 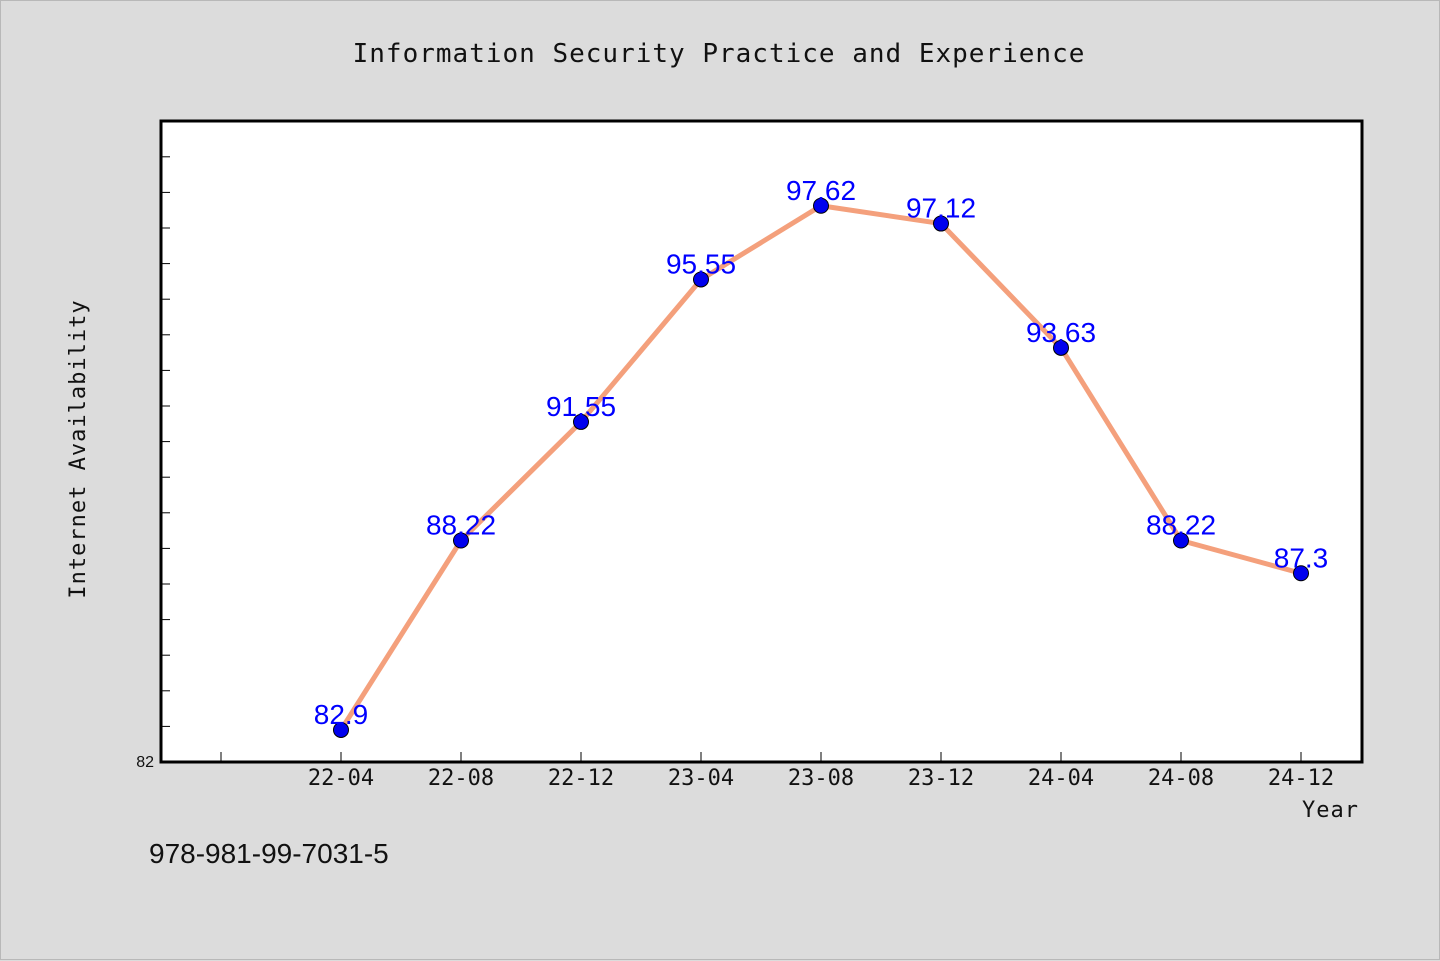 I want to click on x-tick-label: 23-04, so click(x=701, y=778).